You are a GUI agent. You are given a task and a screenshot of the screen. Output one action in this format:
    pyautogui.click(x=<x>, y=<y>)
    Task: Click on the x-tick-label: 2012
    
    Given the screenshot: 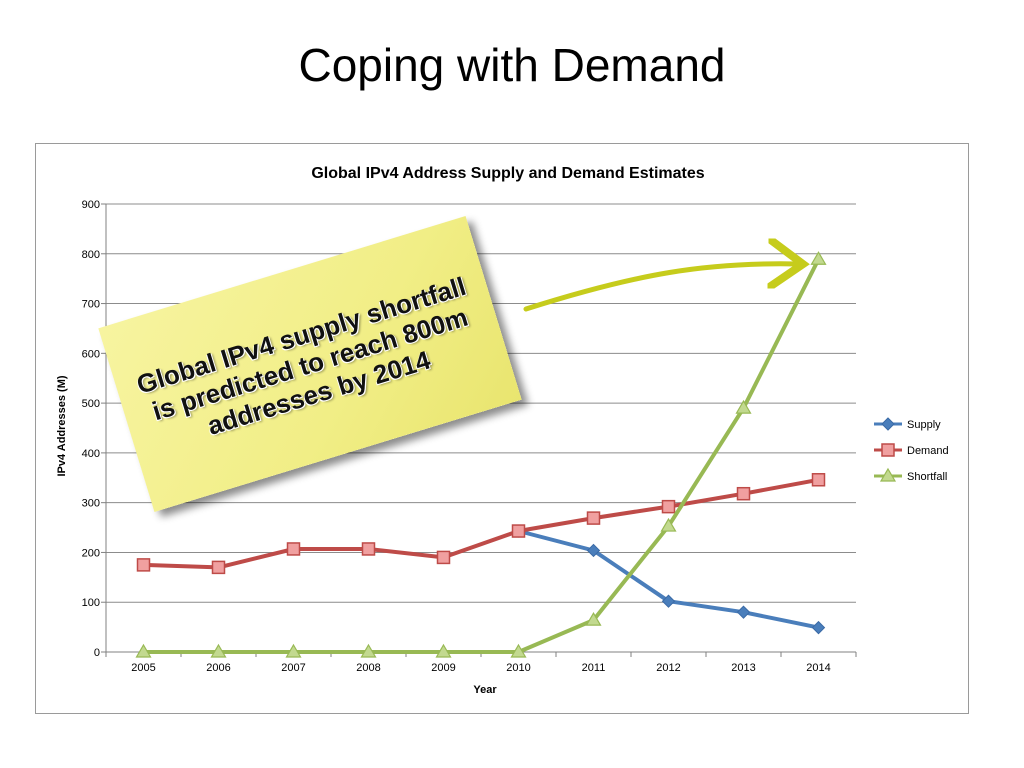 What is the action you would take?
    pyautogui.click(x=668, y=668)
    